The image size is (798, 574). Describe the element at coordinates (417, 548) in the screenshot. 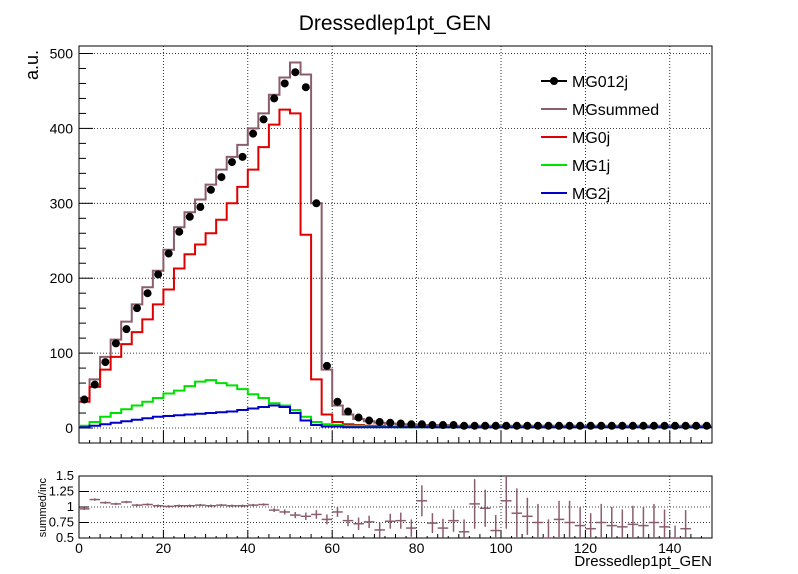

I see `x-tick-label: 80` at that location.